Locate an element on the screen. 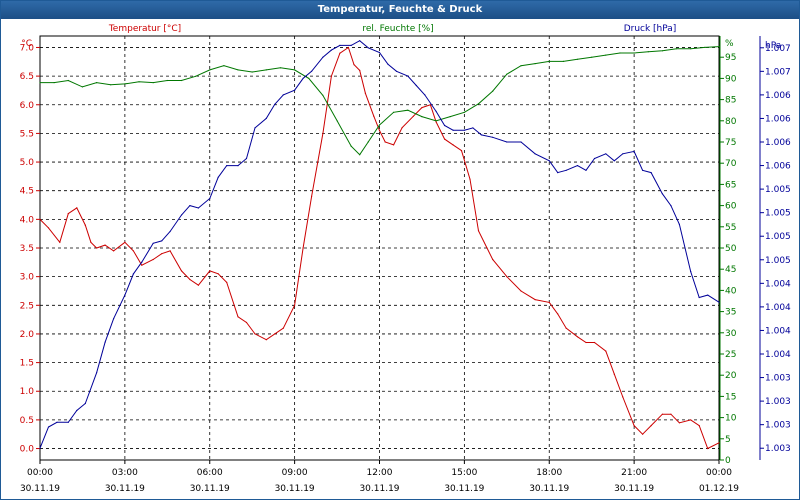  x-tick-label-time: 06:00 is located at coordinates (210, 473).